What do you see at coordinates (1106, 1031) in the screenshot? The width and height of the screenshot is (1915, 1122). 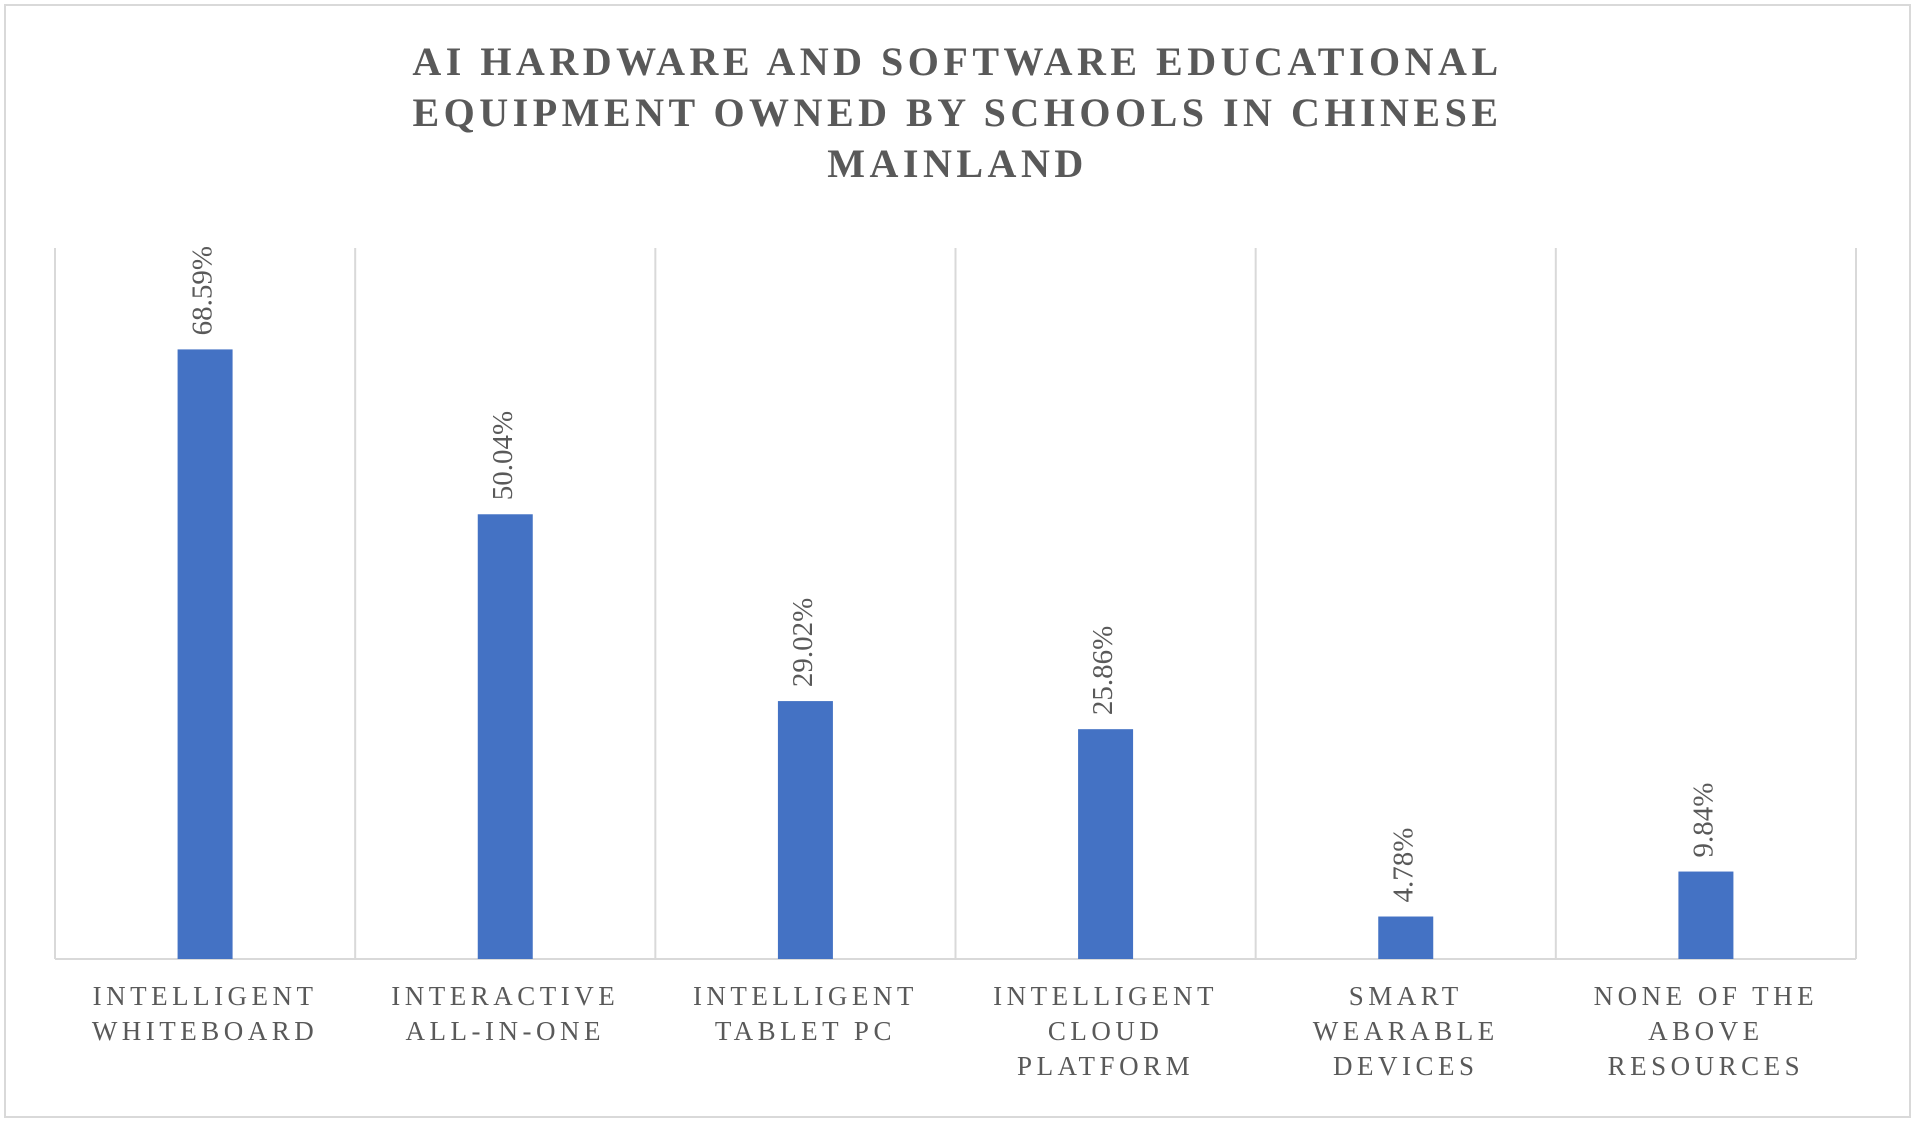 I see `x-tick-label: INTELLIGENT CLOUD PLATFORM` at bounding box center [1106, 1031].